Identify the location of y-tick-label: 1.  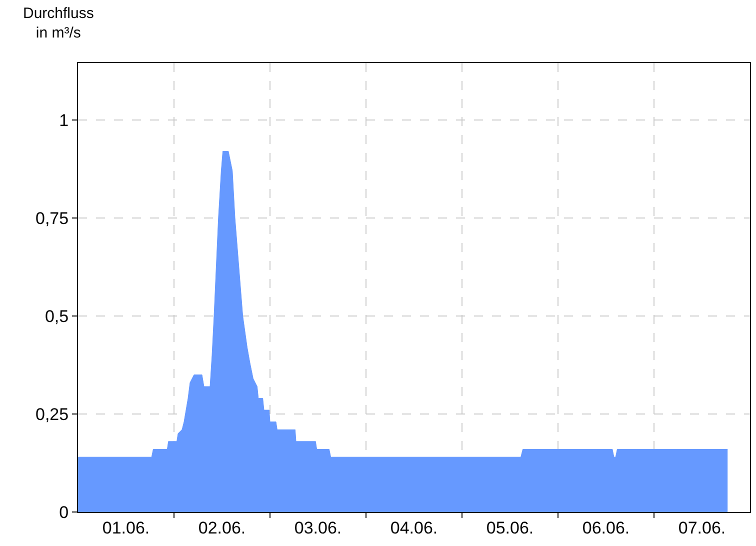
(64, 120).